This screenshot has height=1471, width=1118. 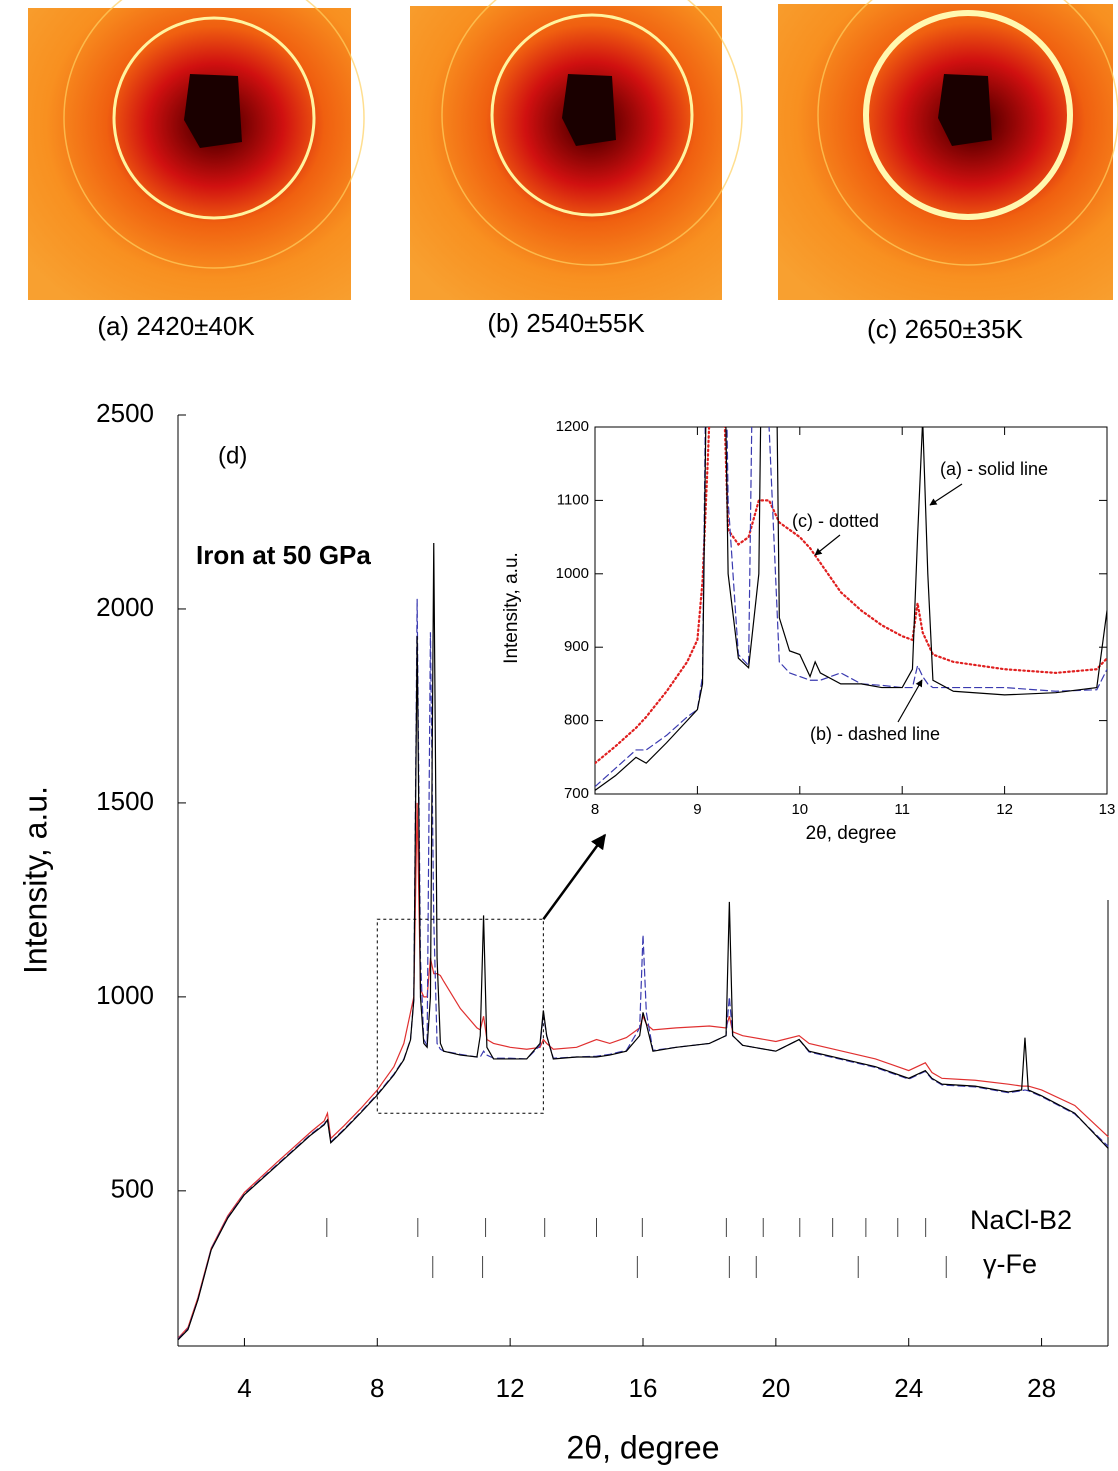 What do you see at coordinates (945, 329) in the screenshot?
I see `caption: (c) 2650±35K` at bounding box center [945, 329].